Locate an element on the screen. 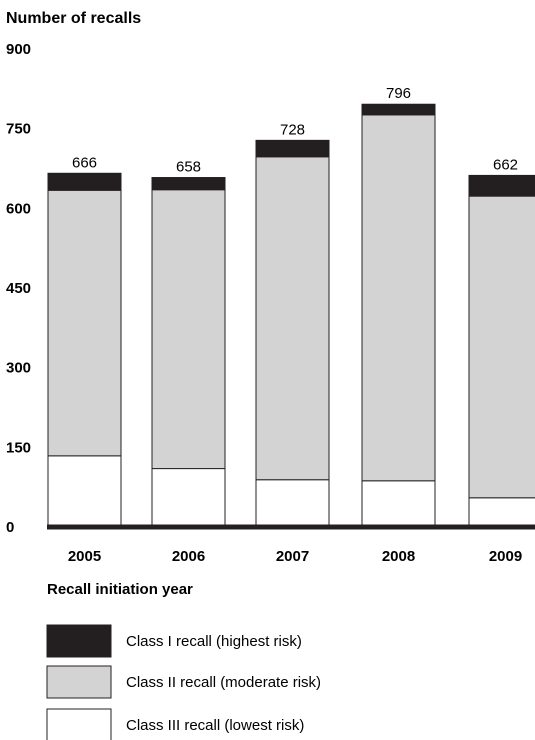 This screenshot has width=535, height=740. y-tick-label: 300 is located at coordinates (18, 368).